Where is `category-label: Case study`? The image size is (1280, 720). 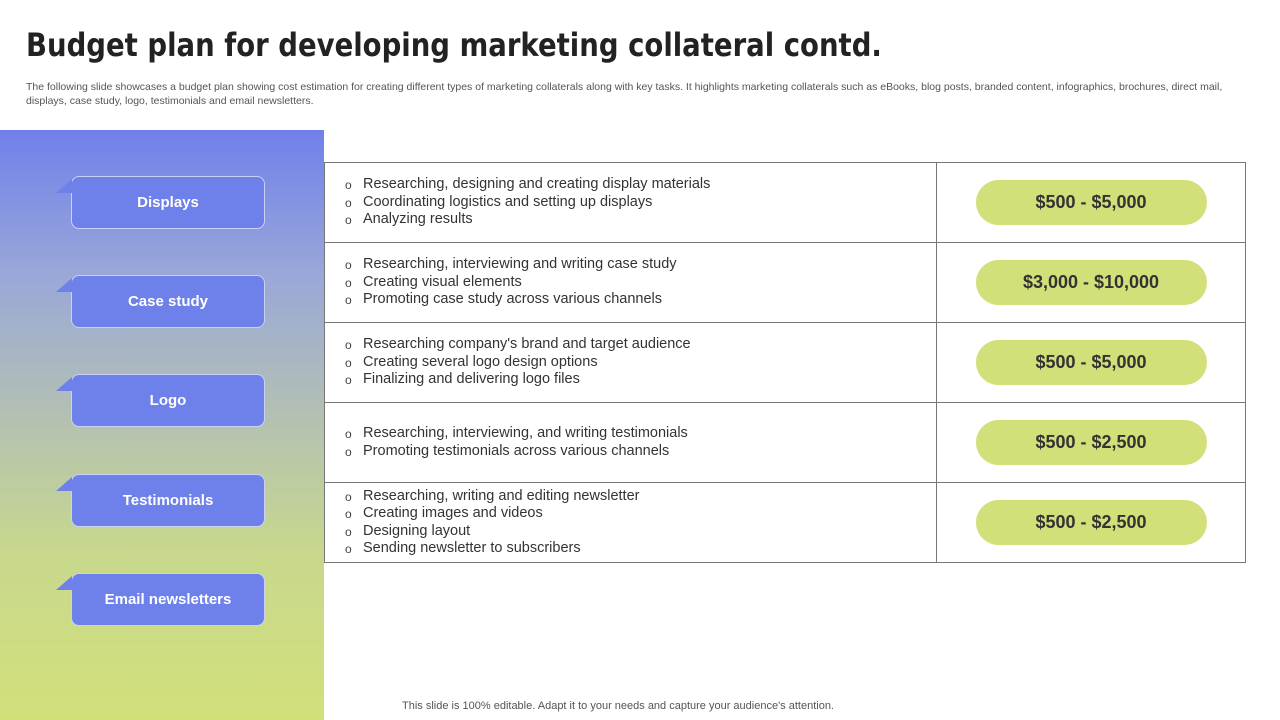 category-label: Case study is located at coordinates (168, 301).